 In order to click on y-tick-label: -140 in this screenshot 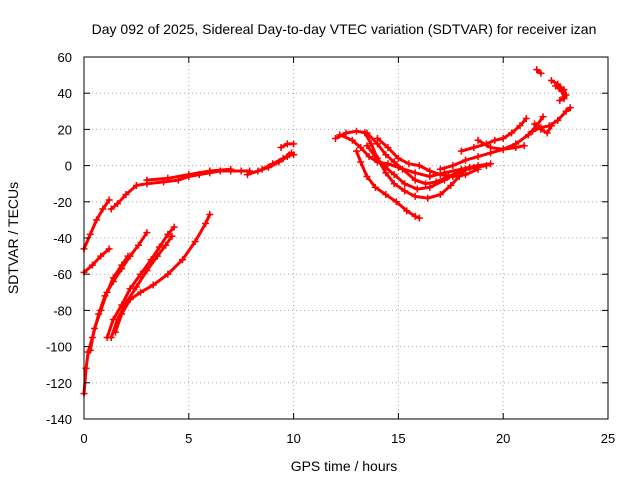, I will do `click(59, 419)`.